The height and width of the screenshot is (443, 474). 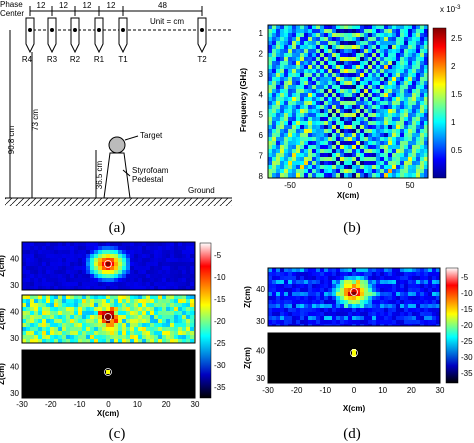 What do you see at coordinates (247, 358) in the screenshot?
I see `y-axis-label: Z(cm)` at bounding box center [247, 358].